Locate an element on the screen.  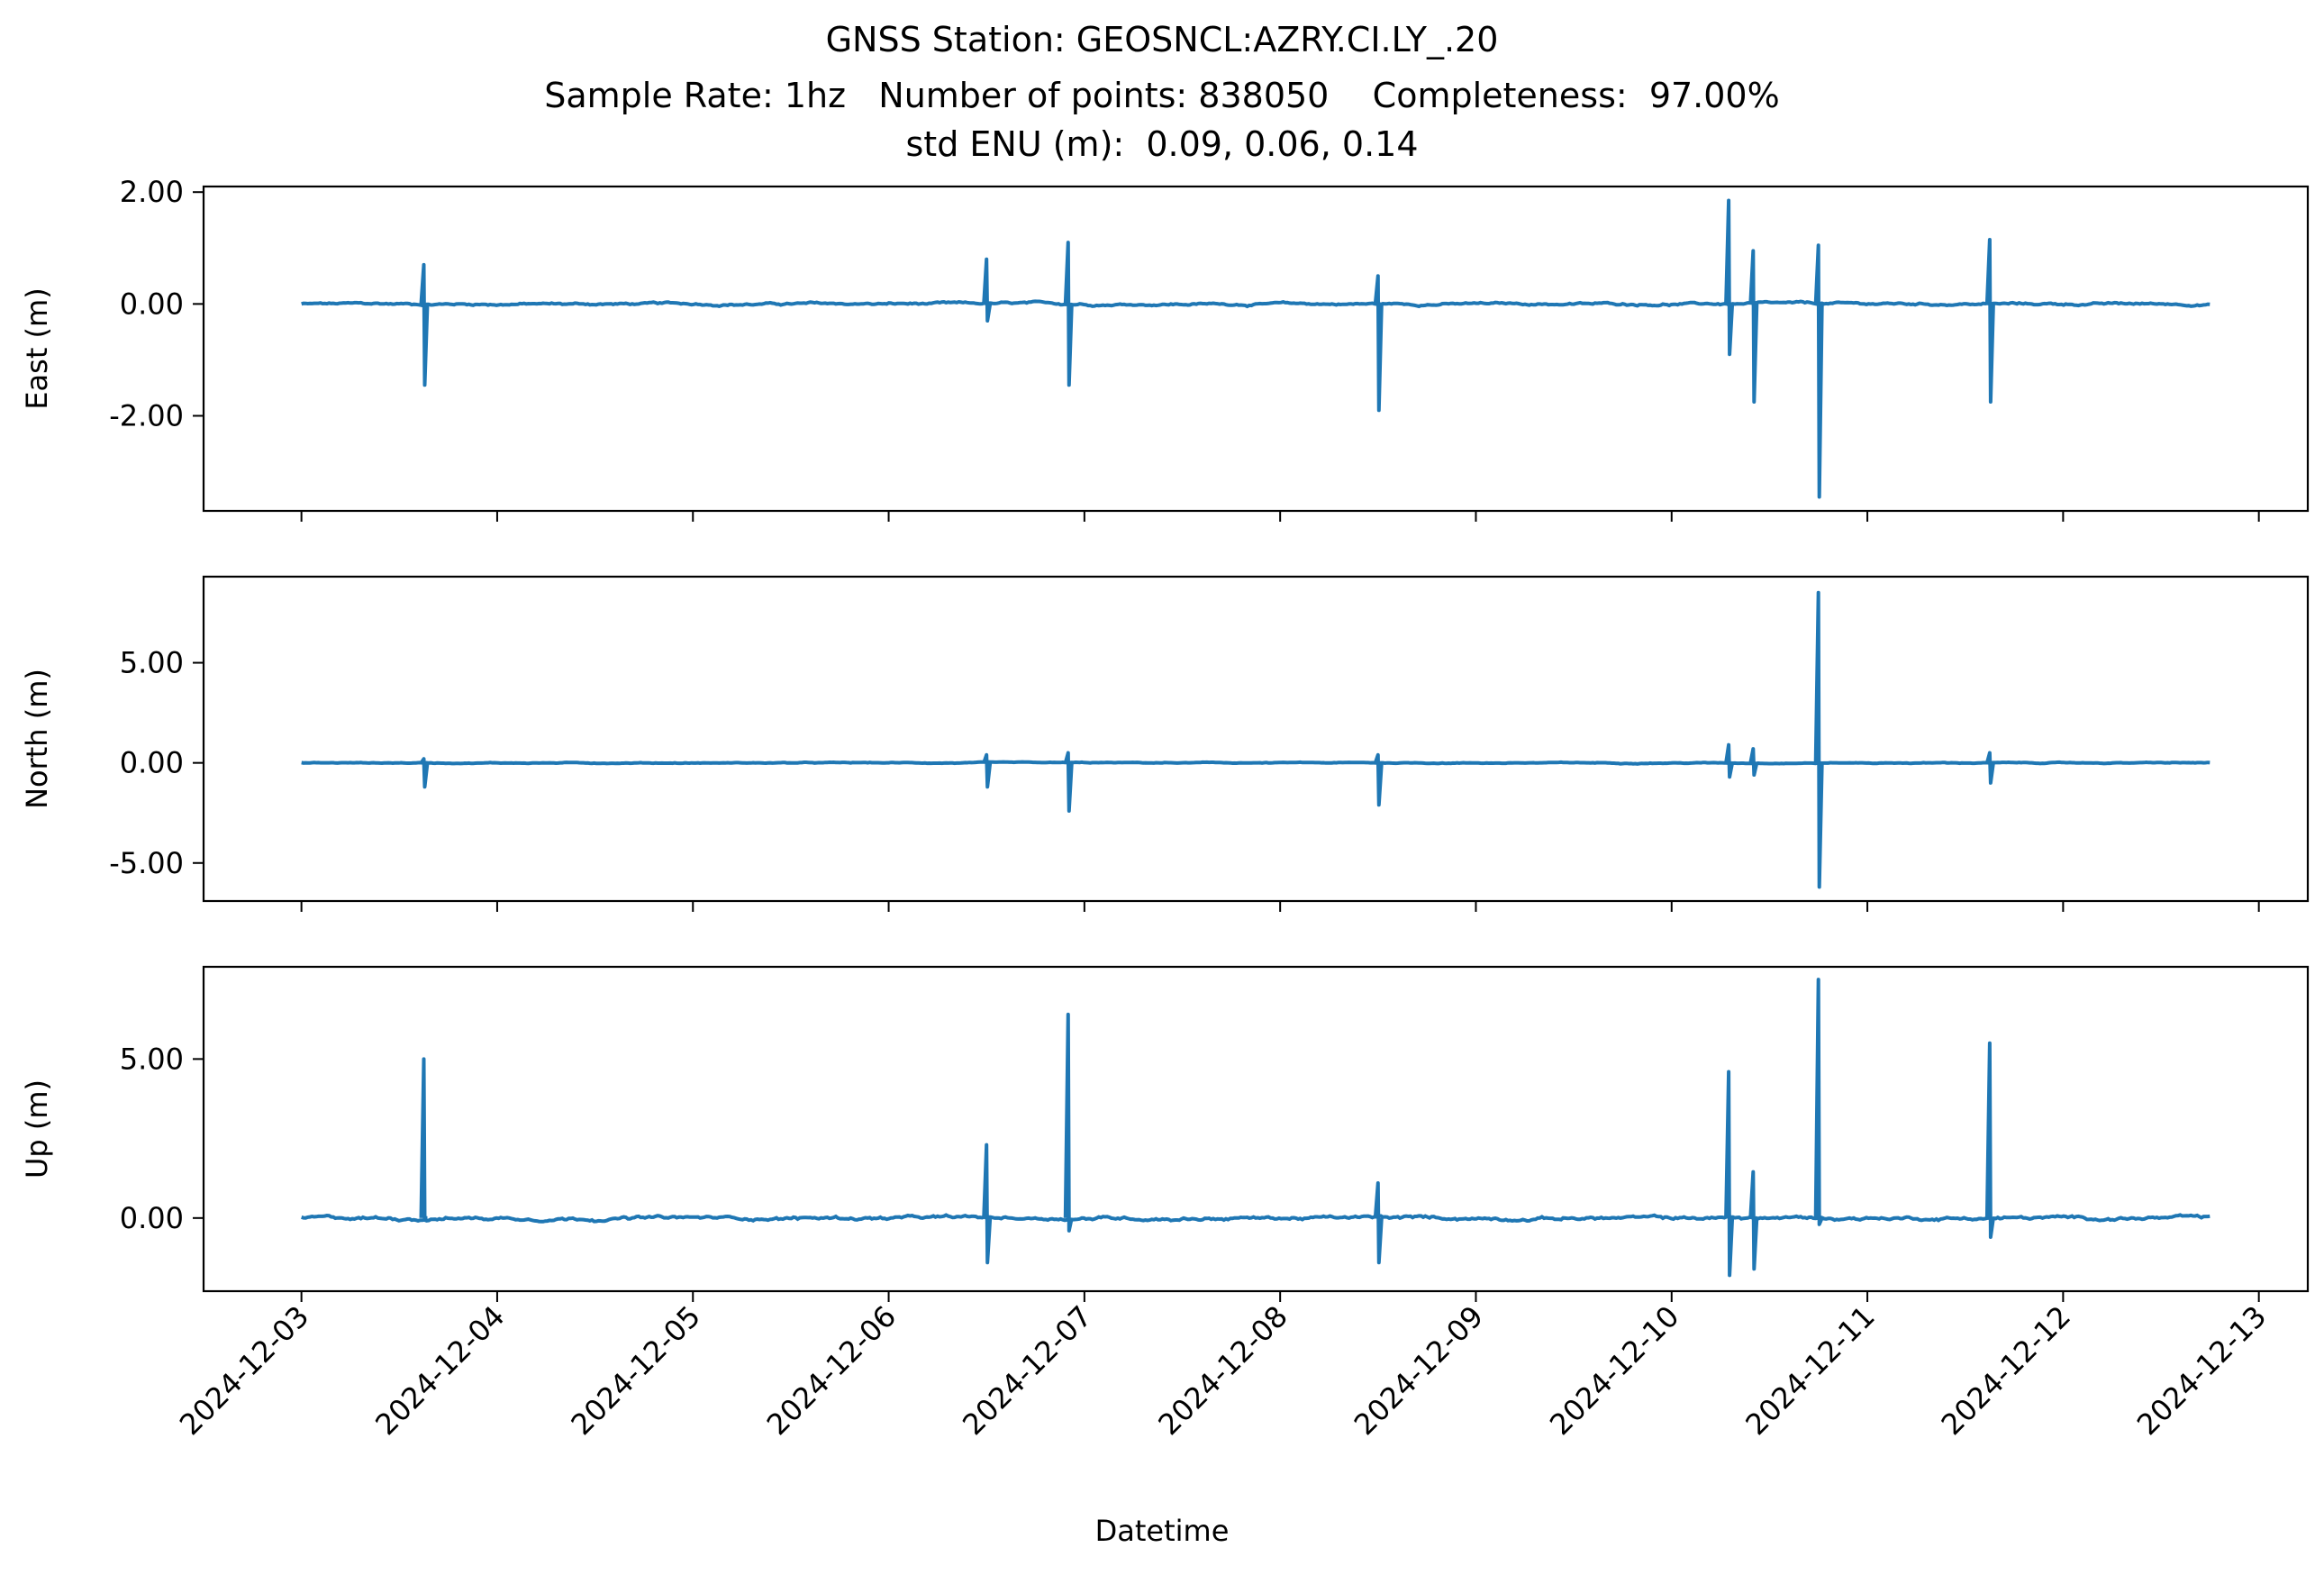
y-axis-label: North (m) is located at coordinates (37, 739).